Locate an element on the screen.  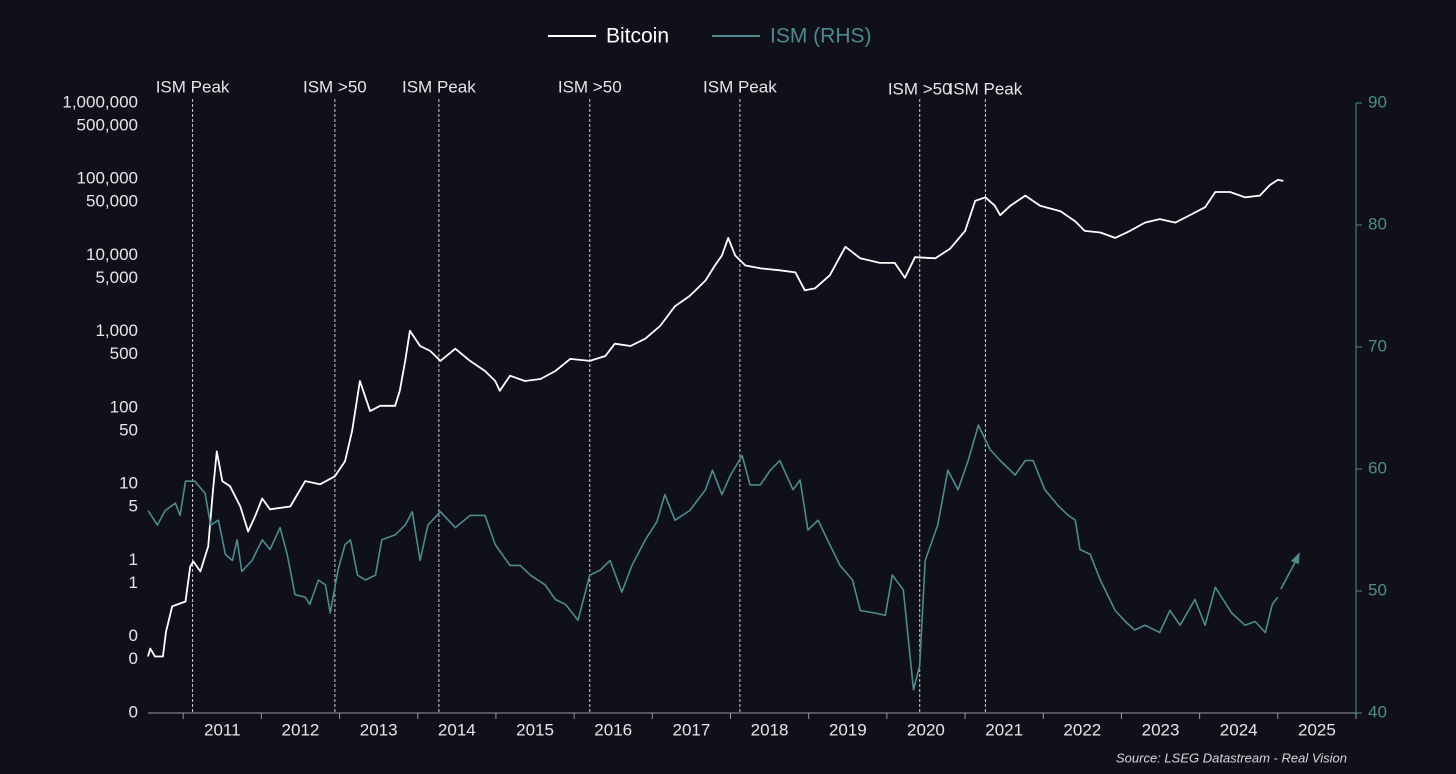
y-tick-label: 500 is located at coordinates (124, 353).